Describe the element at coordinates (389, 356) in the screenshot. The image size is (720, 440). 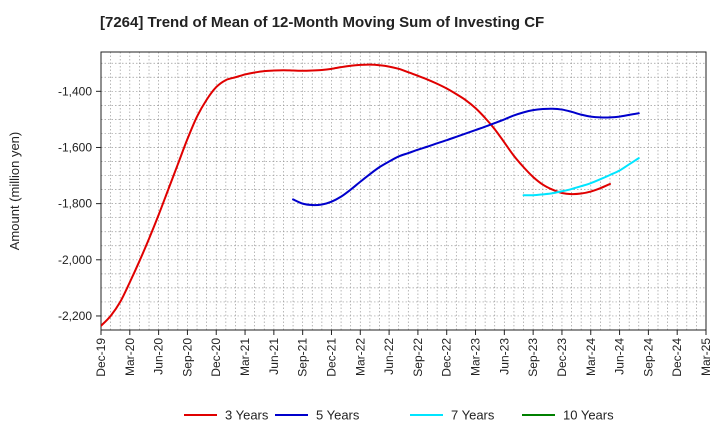
I see `x-tick-label: Jun-22` at that location.